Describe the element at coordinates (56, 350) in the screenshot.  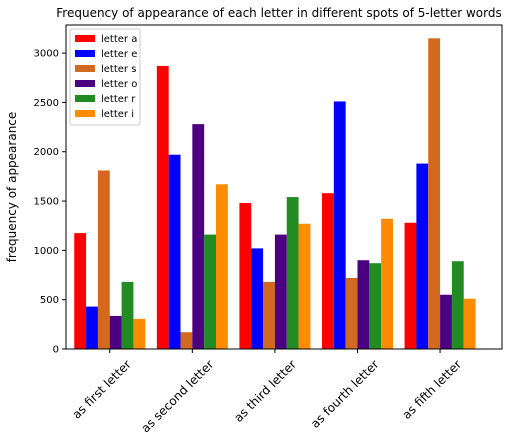
I see `y-tick-label: 0` at that location.